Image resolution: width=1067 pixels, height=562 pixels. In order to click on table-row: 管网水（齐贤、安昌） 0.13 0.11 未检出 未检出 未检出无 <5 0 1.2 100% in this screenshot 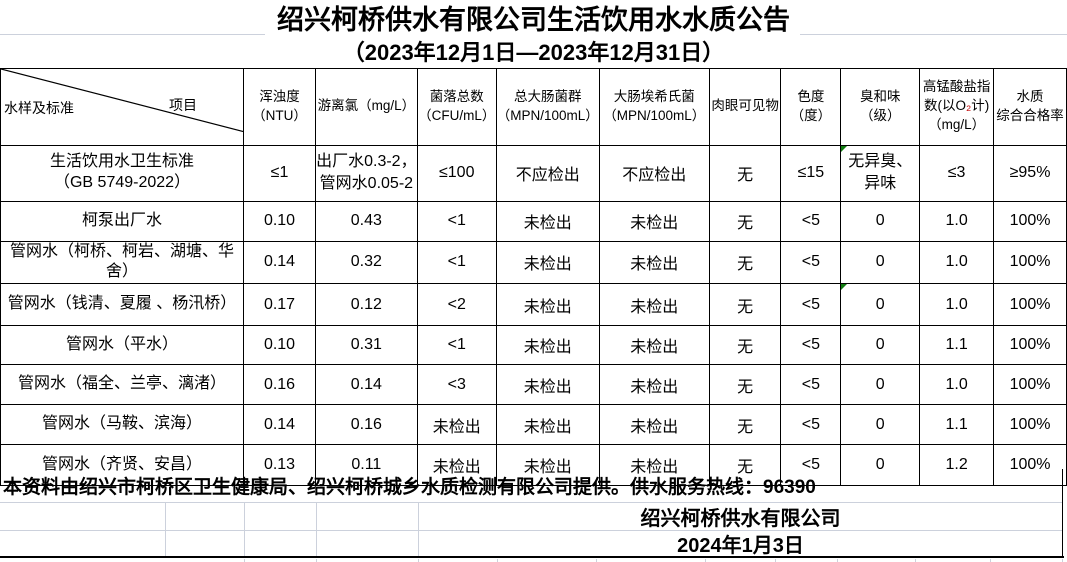, I will do `click(533, 465)`.